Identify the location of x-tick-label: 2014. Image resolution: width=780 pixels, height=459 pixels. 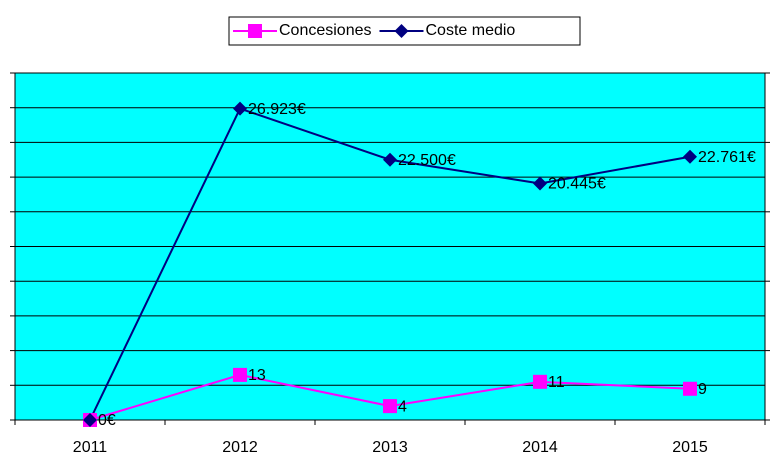
(540, 447).